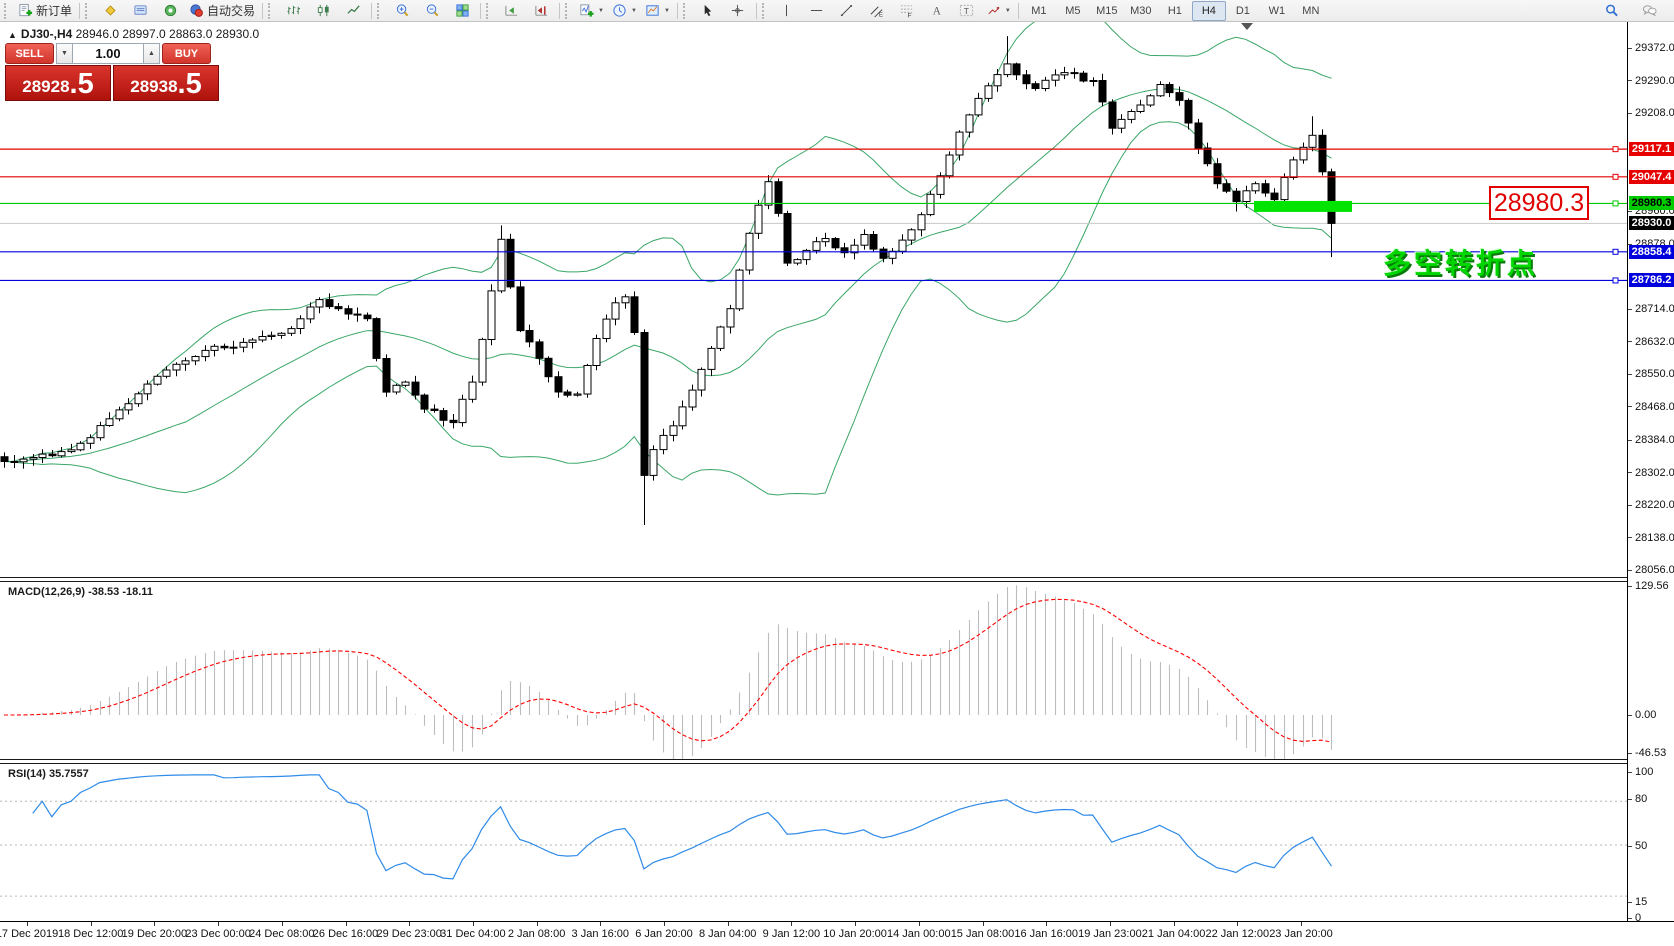  I want to click on chart-shift-button, so click(541, 11).